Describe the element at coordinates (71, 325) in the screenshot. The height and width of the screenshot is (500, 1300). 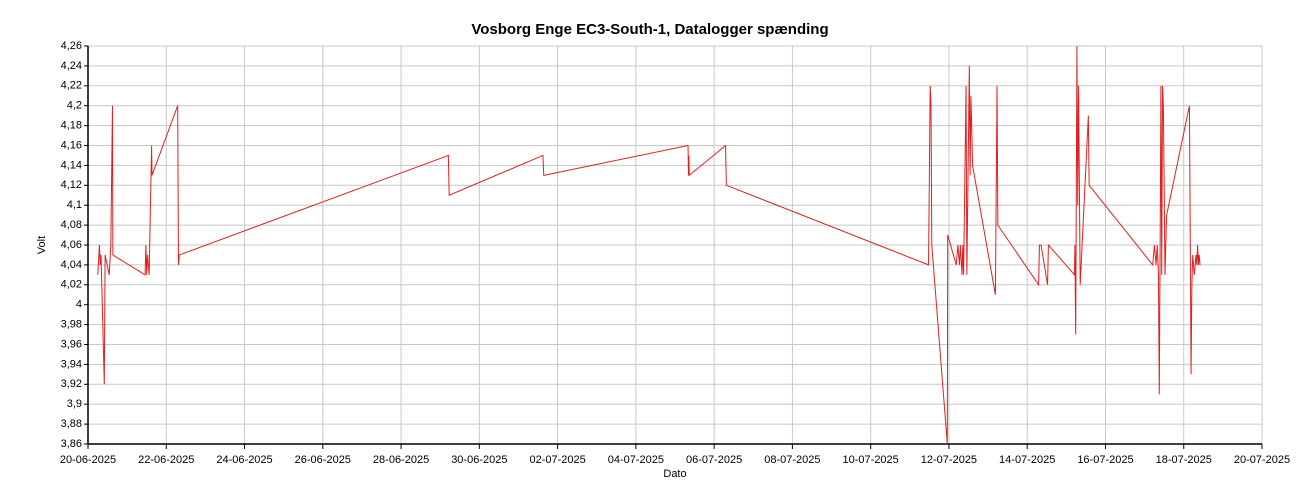
I see `y-tick-label: 3,98` at that location.